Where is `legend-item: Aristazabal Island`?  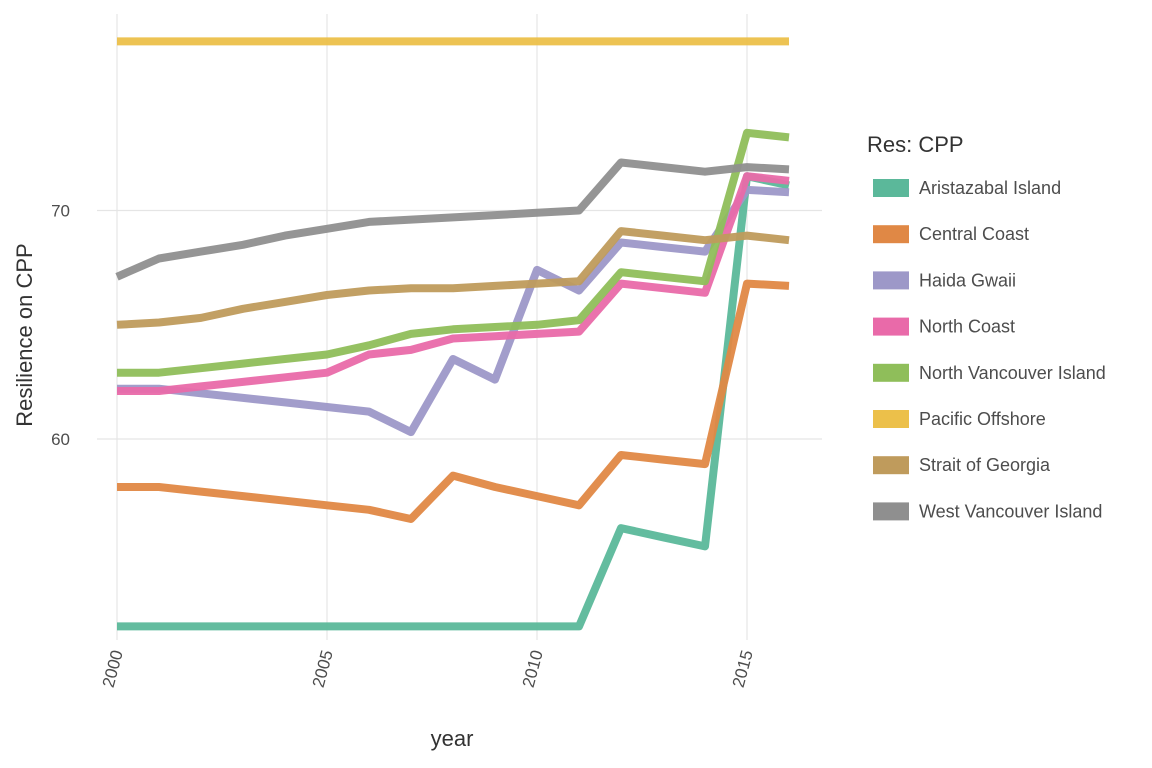 legend-item: Aristazabal Island is located at coordinates (967, 188).